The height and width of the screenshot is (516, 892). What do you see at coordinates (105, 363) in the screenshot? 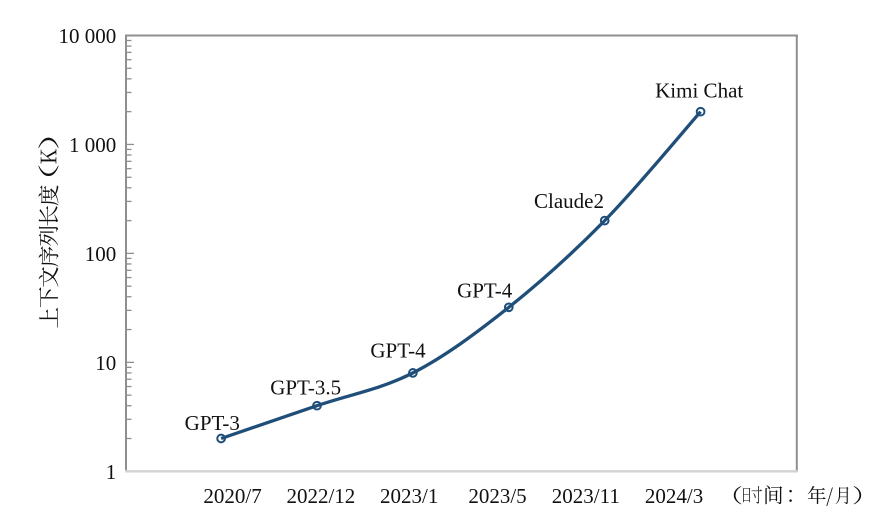
I see `svg-text: 10` at bounding box center [105, 363].